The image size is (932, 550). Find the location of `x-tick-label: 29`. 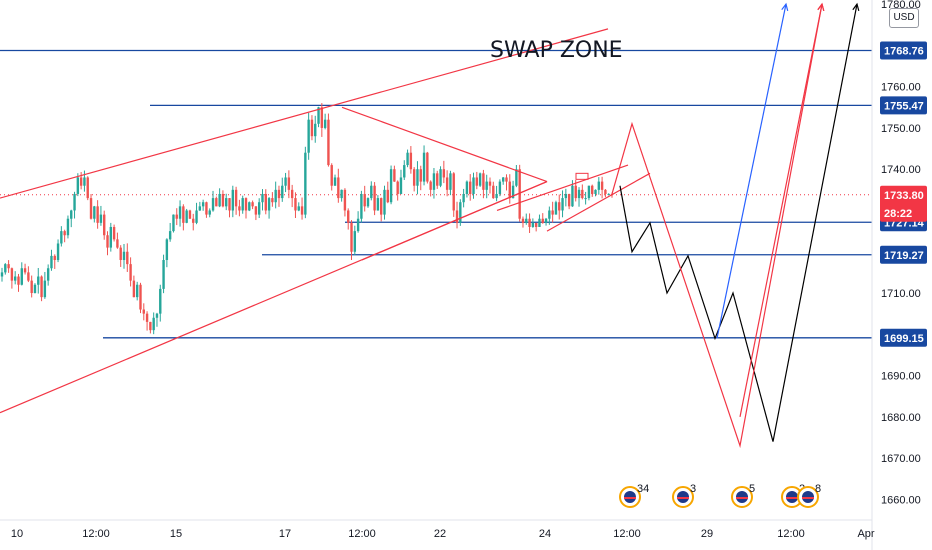

x-tick-label: 29 is located at coordinates (707, 534).